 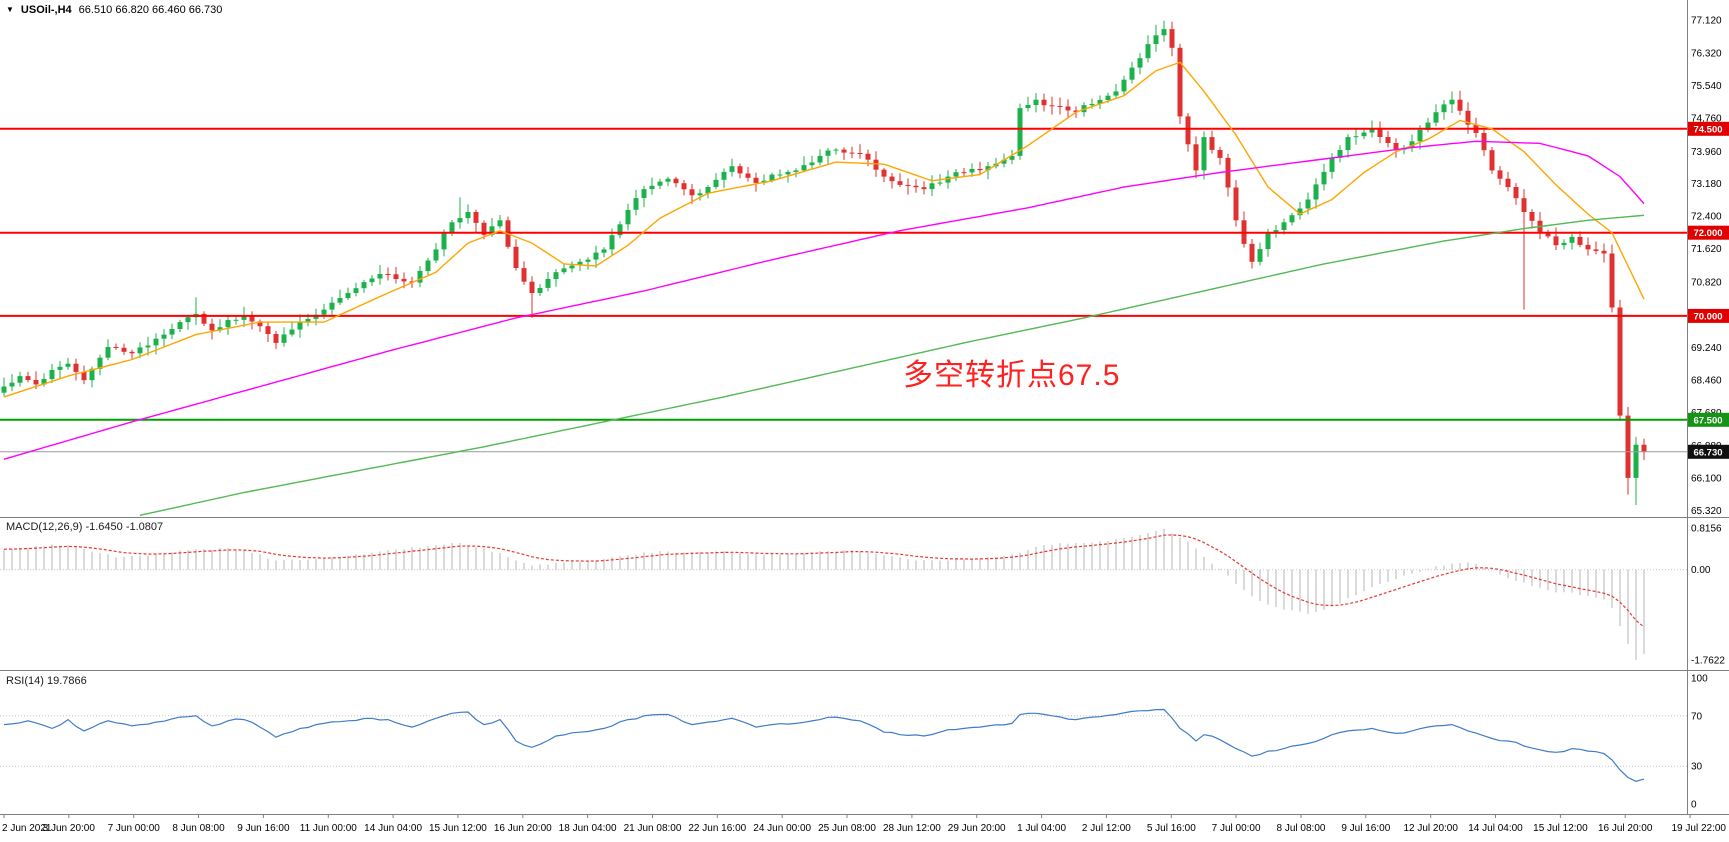 What do you see at coordinates (717, 828) in the screenshot?
I see `svg-text: 22 Jun 16:00` at bounding box center [717, 828].